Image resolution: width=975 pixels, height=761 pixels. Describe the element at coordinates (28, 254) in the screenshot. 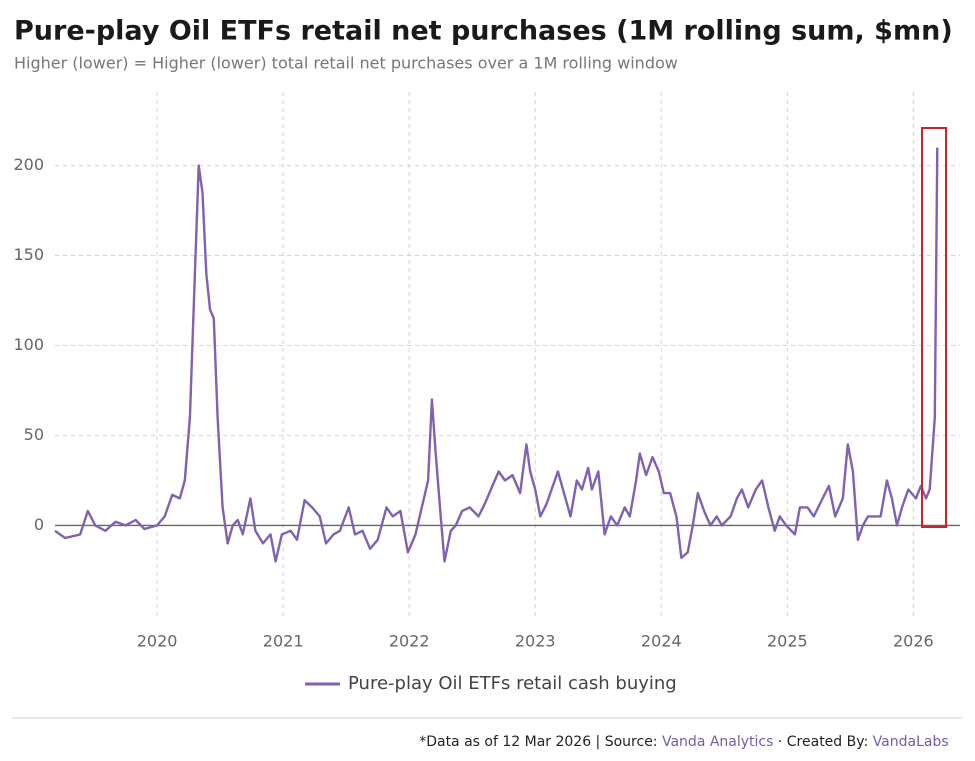

I see `y-tick-label: 150` at that location.